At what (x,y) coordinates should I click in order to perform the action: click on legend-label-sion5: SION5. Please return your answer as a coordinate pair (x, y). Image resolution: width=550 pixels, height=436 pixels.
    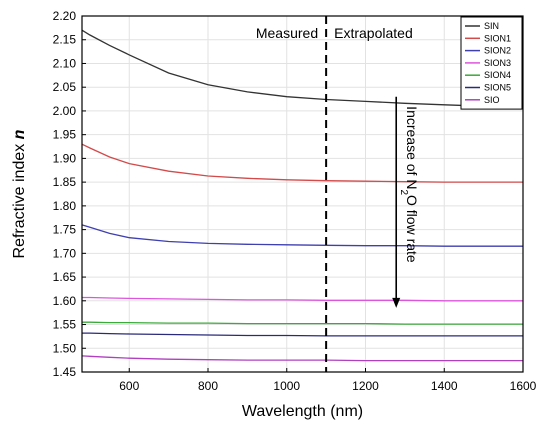
    Looking at the image, I should click on (497, 88).